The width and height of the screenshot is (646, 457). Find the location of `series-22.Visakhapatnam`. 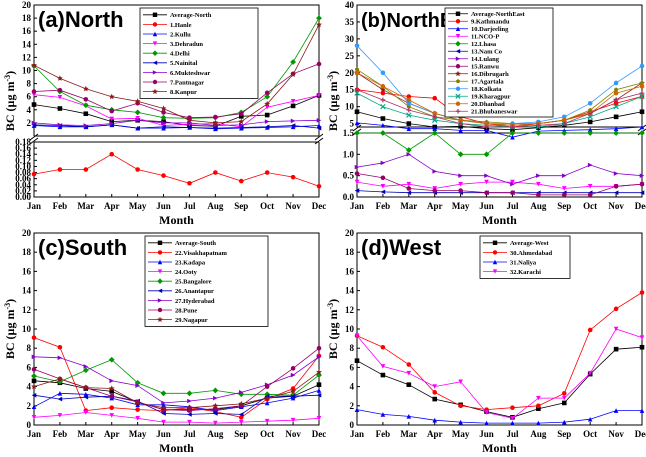

series-22.Visakhapatnam is located at coordinates (176, 377).